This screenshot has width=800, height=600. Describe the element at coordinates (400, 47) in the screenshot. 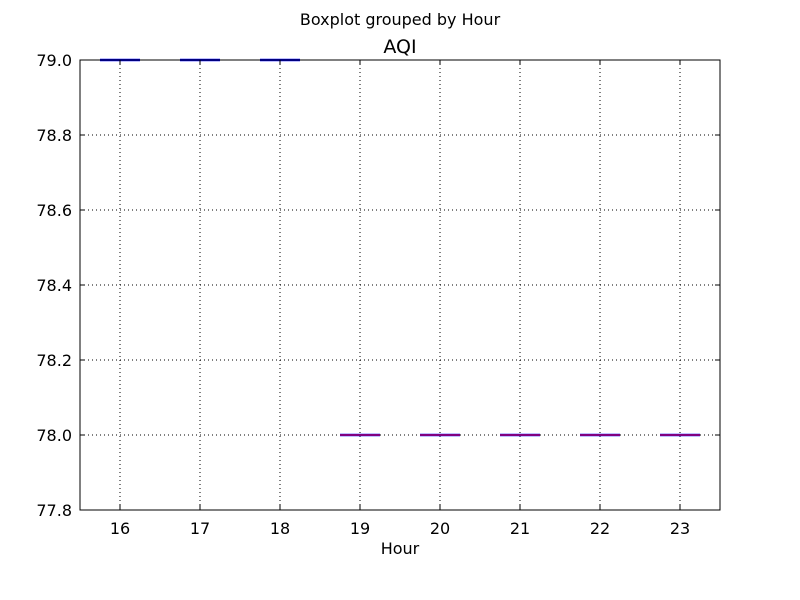

I see `chart-title: AQI` at that location.